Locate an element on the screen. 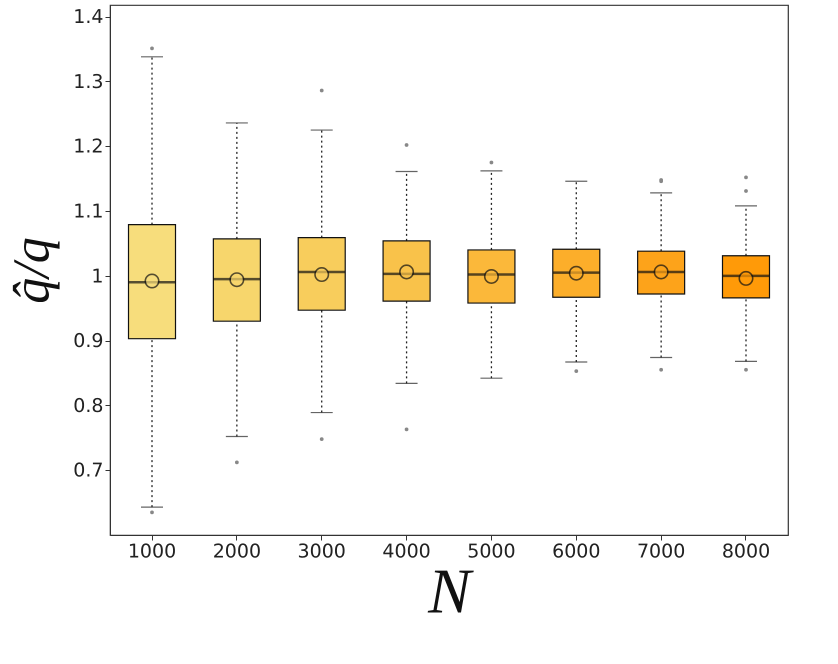 The image size is (838, 664). y-tick-label: 1.2 is located at coordinates (88, 147).